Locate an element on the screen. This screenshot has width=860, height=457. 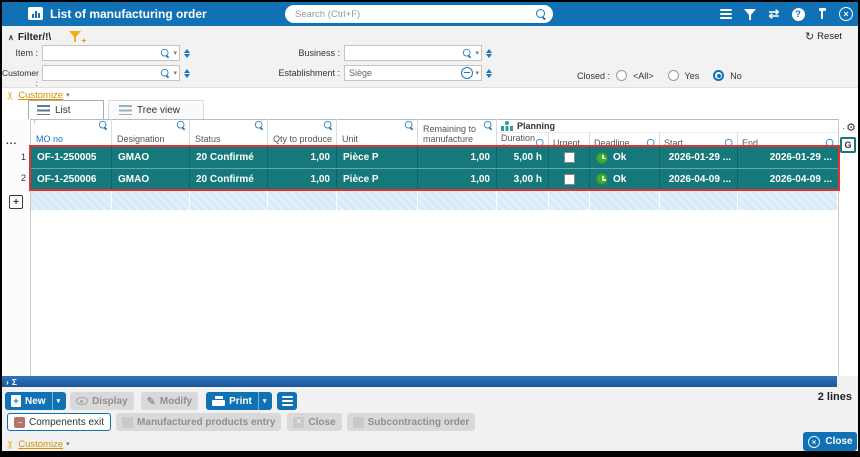
new-row-strip is located at coordinates (434, 200).